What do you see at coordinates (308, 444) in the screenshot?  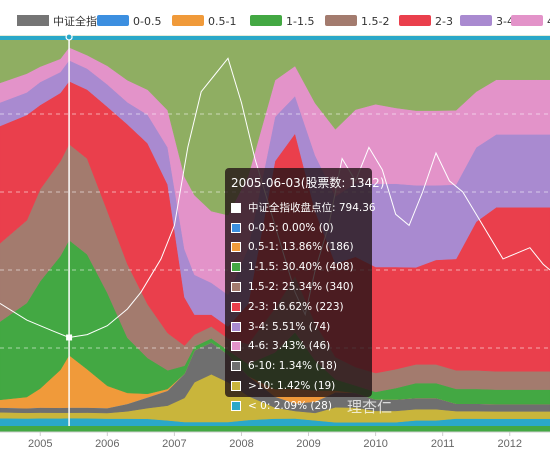 I see `x-tick-label: 2009` at bounding box center [308, 444].